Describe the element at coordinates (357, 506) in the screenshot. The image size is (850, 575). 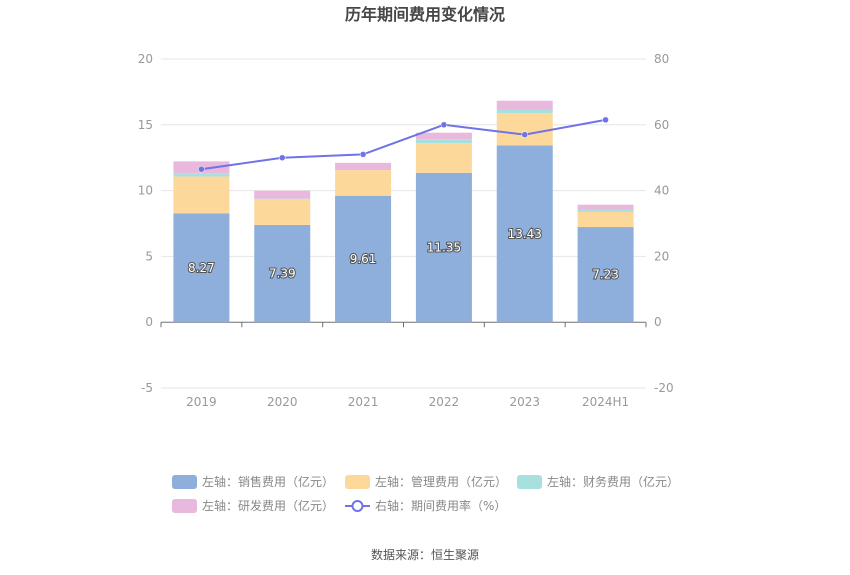
I see `legend-circle-icon` at that location.